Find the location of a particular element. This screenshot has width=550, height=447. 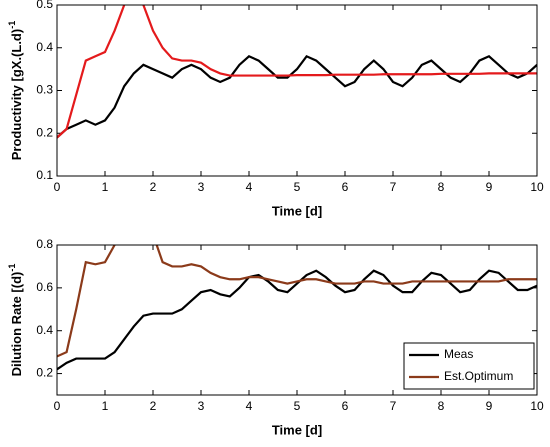

y-tick-label: 0.1 is located at coordinates (44, 175).